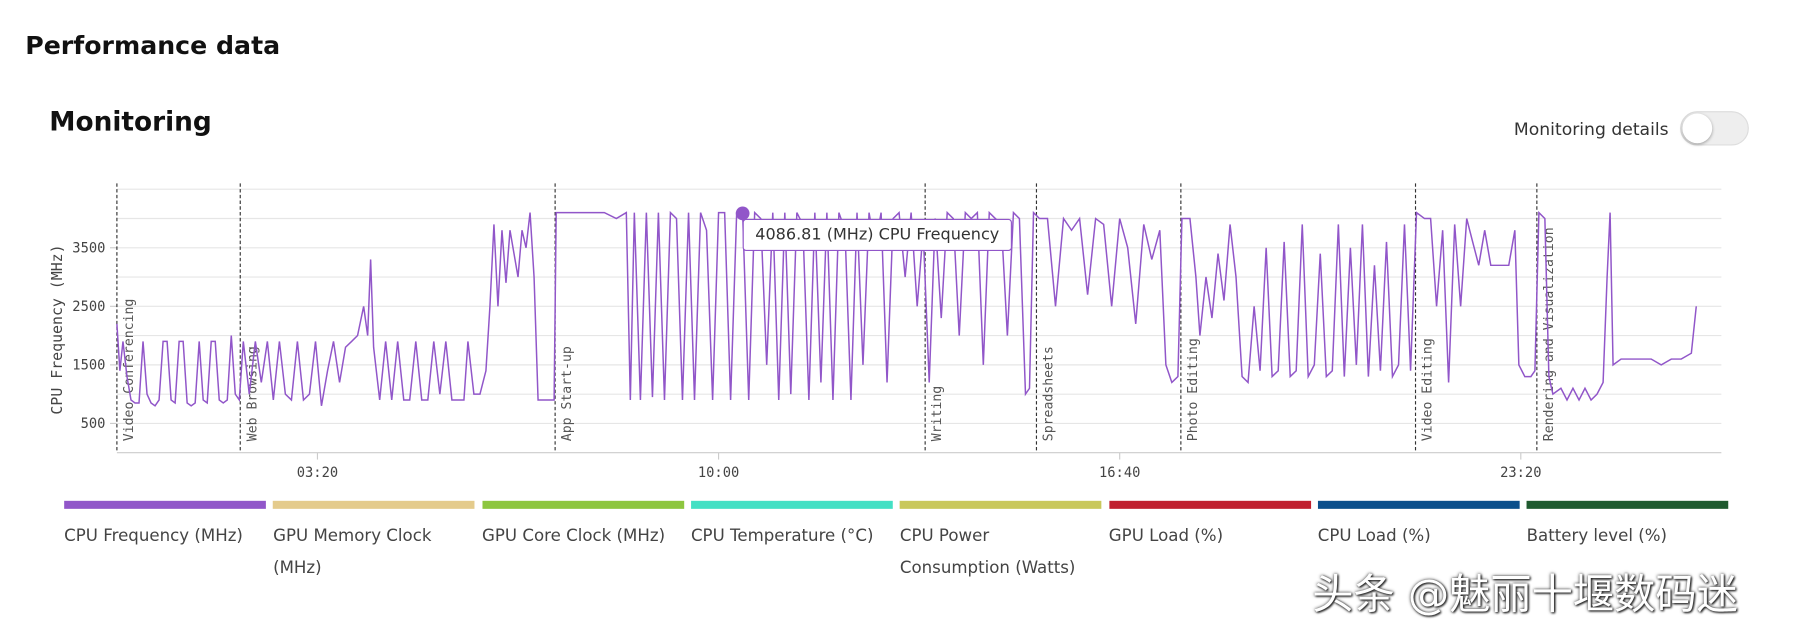 Image resolution: width=1797 pixels, height=628 pixels. I want to click on x-tick-label: 03:20, so click(317, 473).